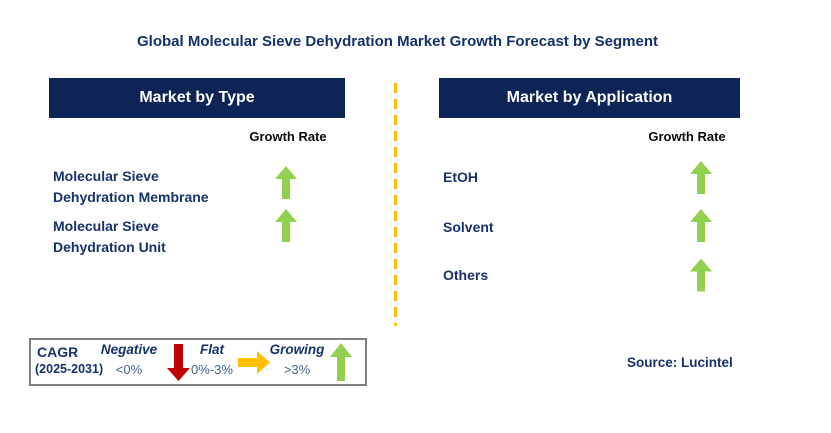 Image resolution: width=831 pixels, height=433 pixels. Describe the element at coordinates (589, 98) in the screenshot. I see `panel-header-market-by-application: Market by Application` at that location.